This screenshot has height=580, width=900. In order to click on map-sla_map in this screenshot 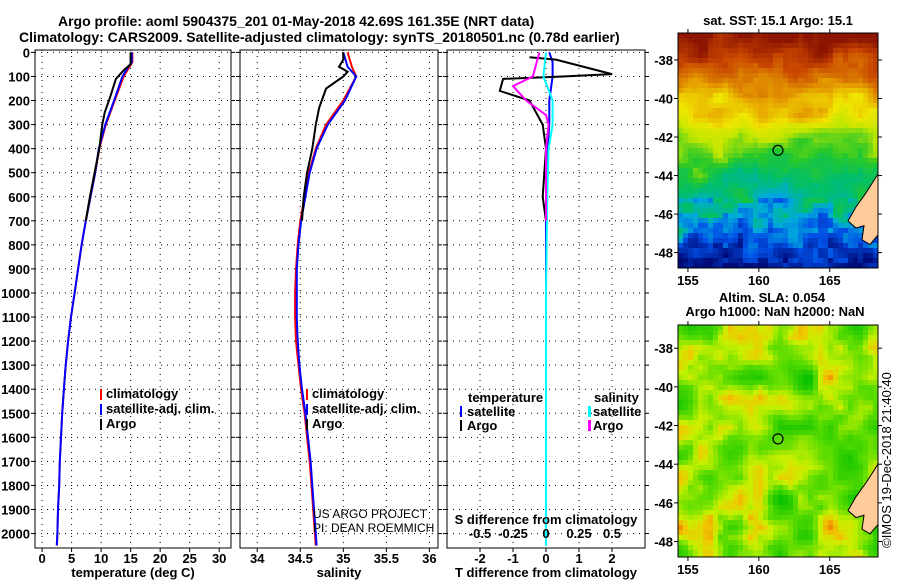, I will do `click(778, 441)`.